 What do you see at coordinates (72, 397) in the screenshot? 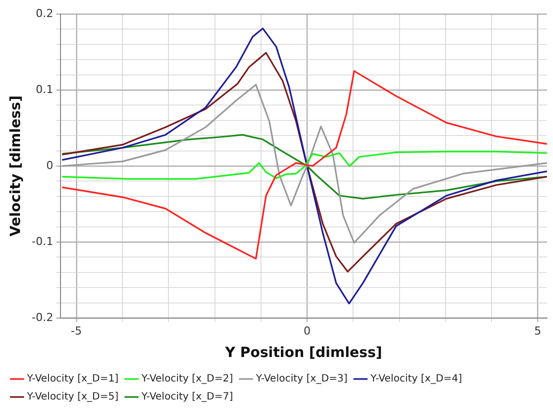
I see `legend-label: Y-Velocity [x_D=5]` at bounding box center [72, 397].